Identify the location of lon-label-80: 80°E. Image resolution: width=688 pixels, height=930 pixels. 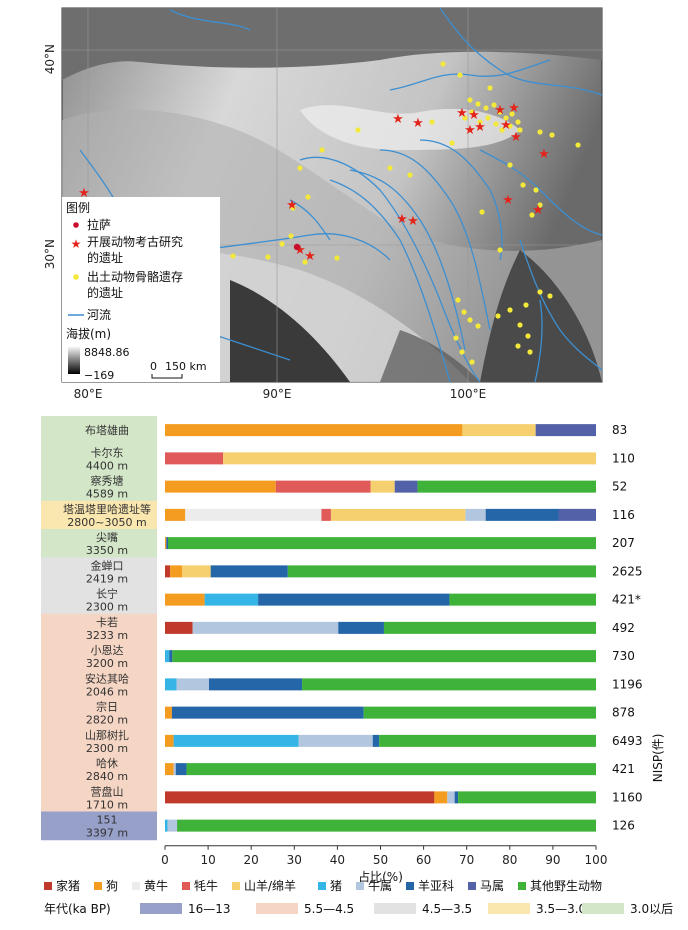
(88, 394).